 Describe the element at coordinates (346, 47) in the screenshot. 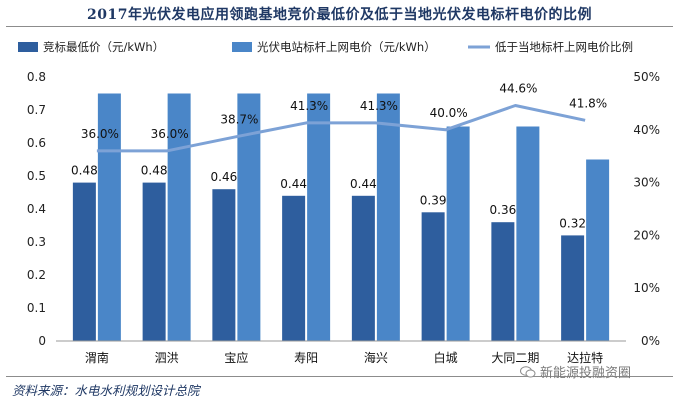

I see `legend-label-2: 光伏电站标杆上网电价（元/kWh）` at that location.